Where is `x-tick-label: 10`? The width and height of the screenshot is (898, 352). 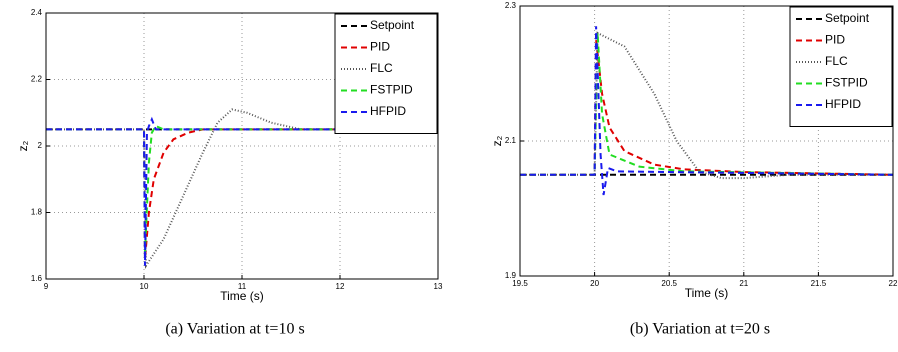 x-tick-label: 10 is located at coordinates (144, 286).